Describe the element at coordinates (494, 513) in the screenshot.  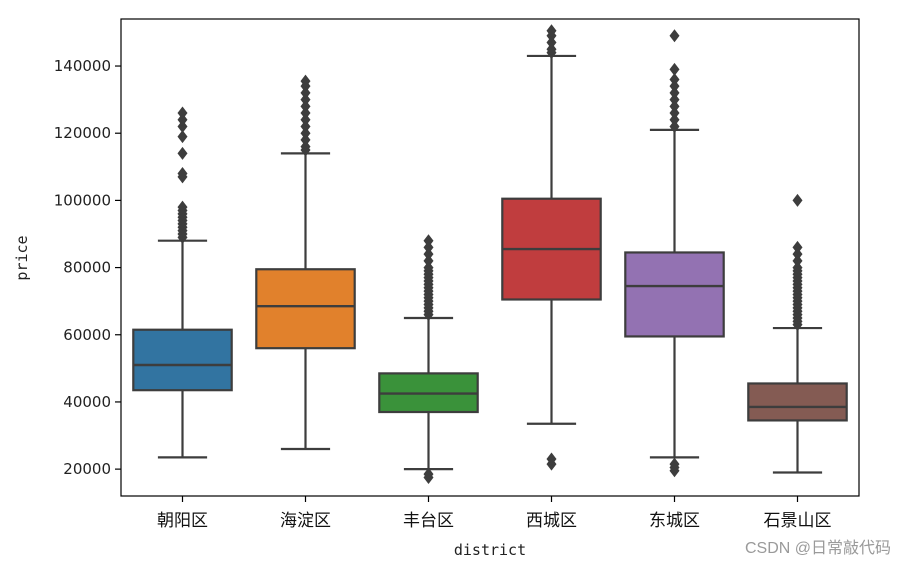
I see `x-axis: 朝阳区 海淀区 丰台区 西城区 东城区 石景山区` at that location.